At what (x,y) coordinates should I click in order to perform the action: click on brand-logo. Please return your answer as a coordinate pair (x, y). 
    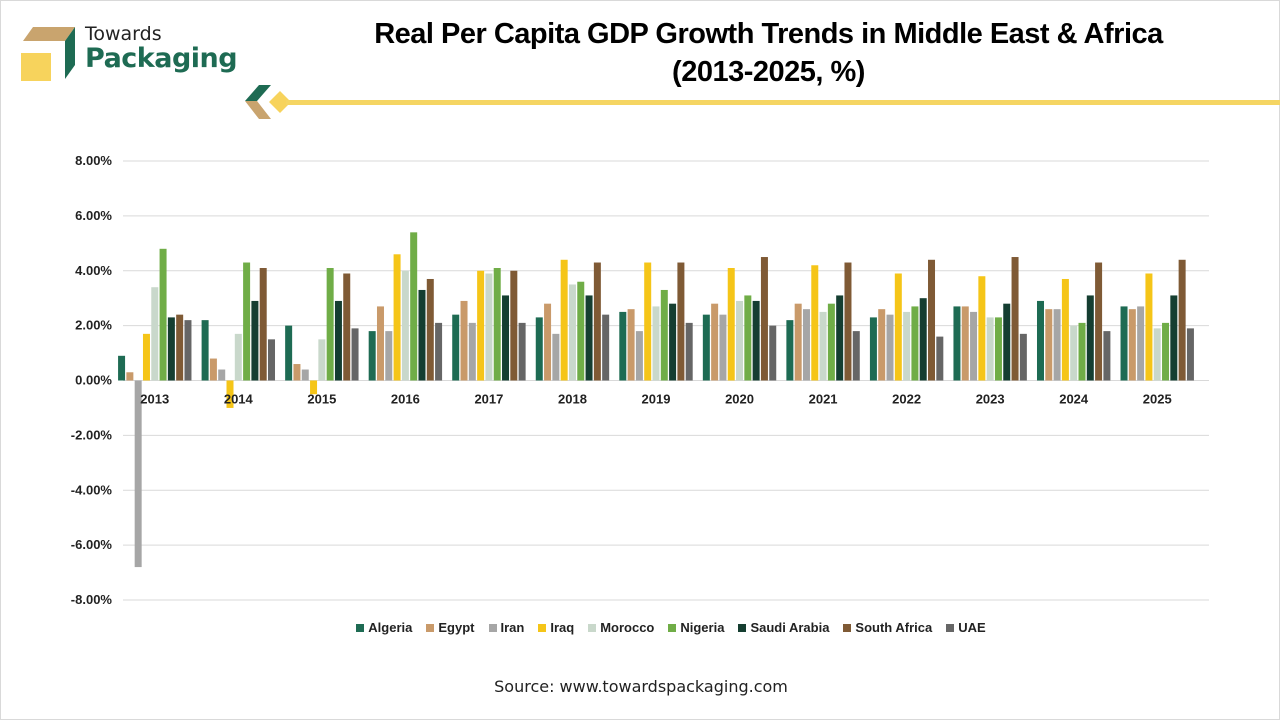
    Looking at the image, I should click on (129, 53).